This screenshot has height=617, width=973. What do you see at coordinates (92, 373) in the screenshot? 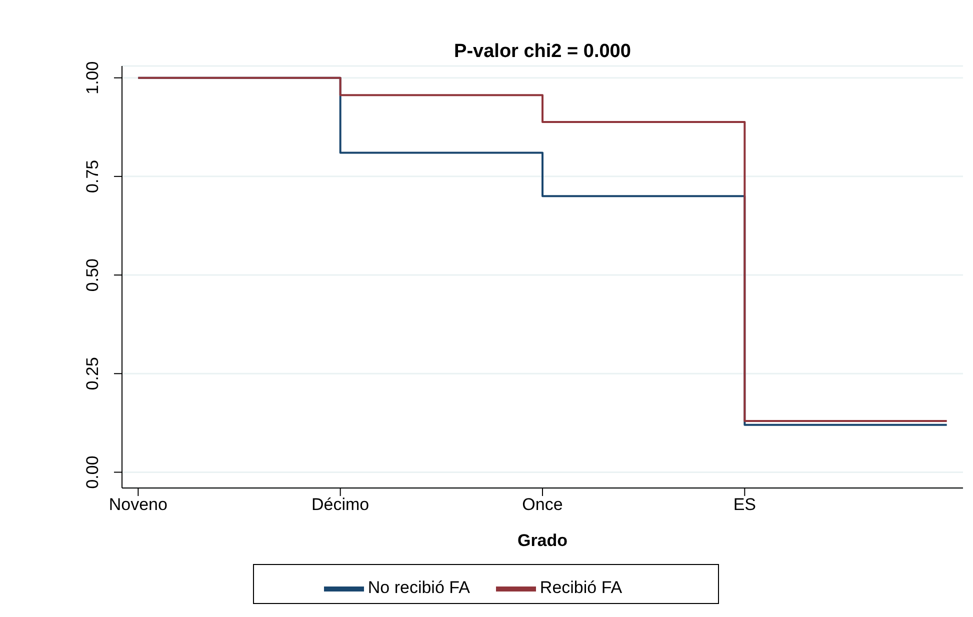
I see `y-tick-label: 0.25` at bounding box center [92, 373].